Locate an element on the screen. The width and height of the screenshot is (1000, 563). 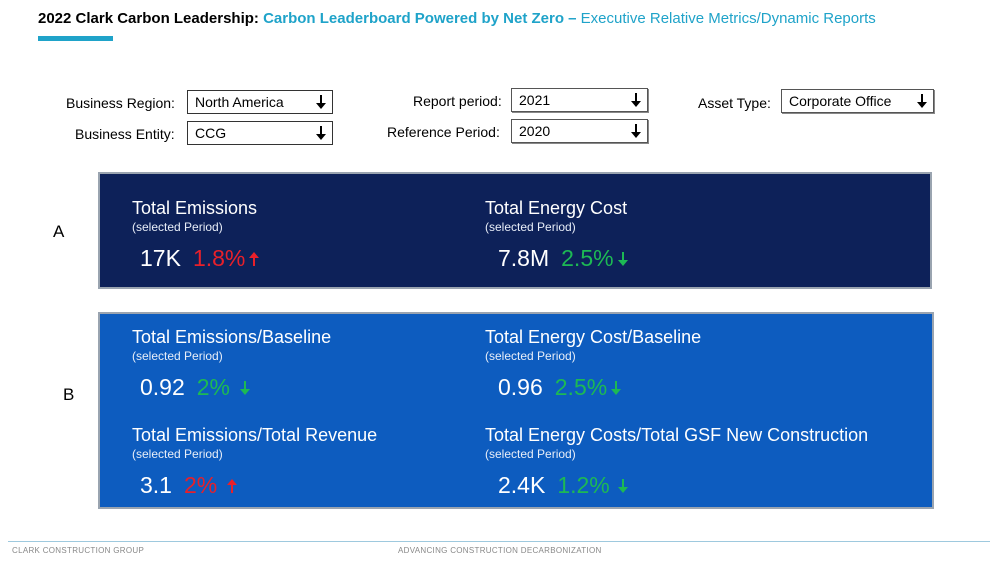
metric-title: Total Energy Cost/Baseline is located at coordinates (593, 337).